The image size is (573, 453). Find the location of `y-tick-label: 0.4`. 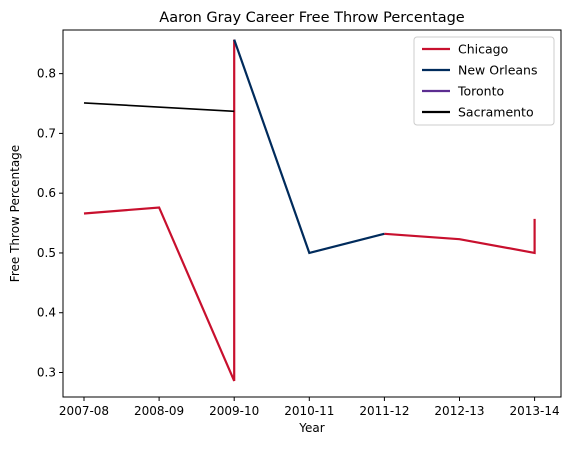

y-tick-label: 0.4 is located at coordinates (46, 313).